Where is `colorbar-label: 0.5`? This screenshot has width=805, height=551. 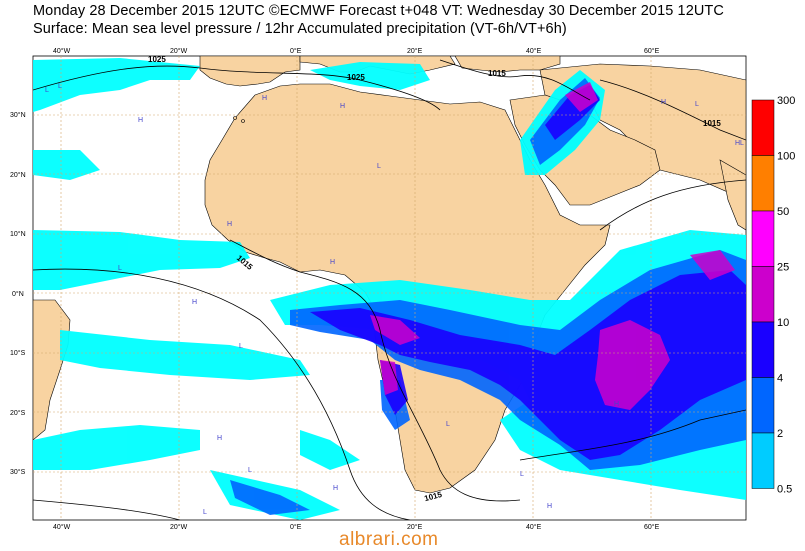 colorbar-label: 0.5 is located at coordinates (784, 490).